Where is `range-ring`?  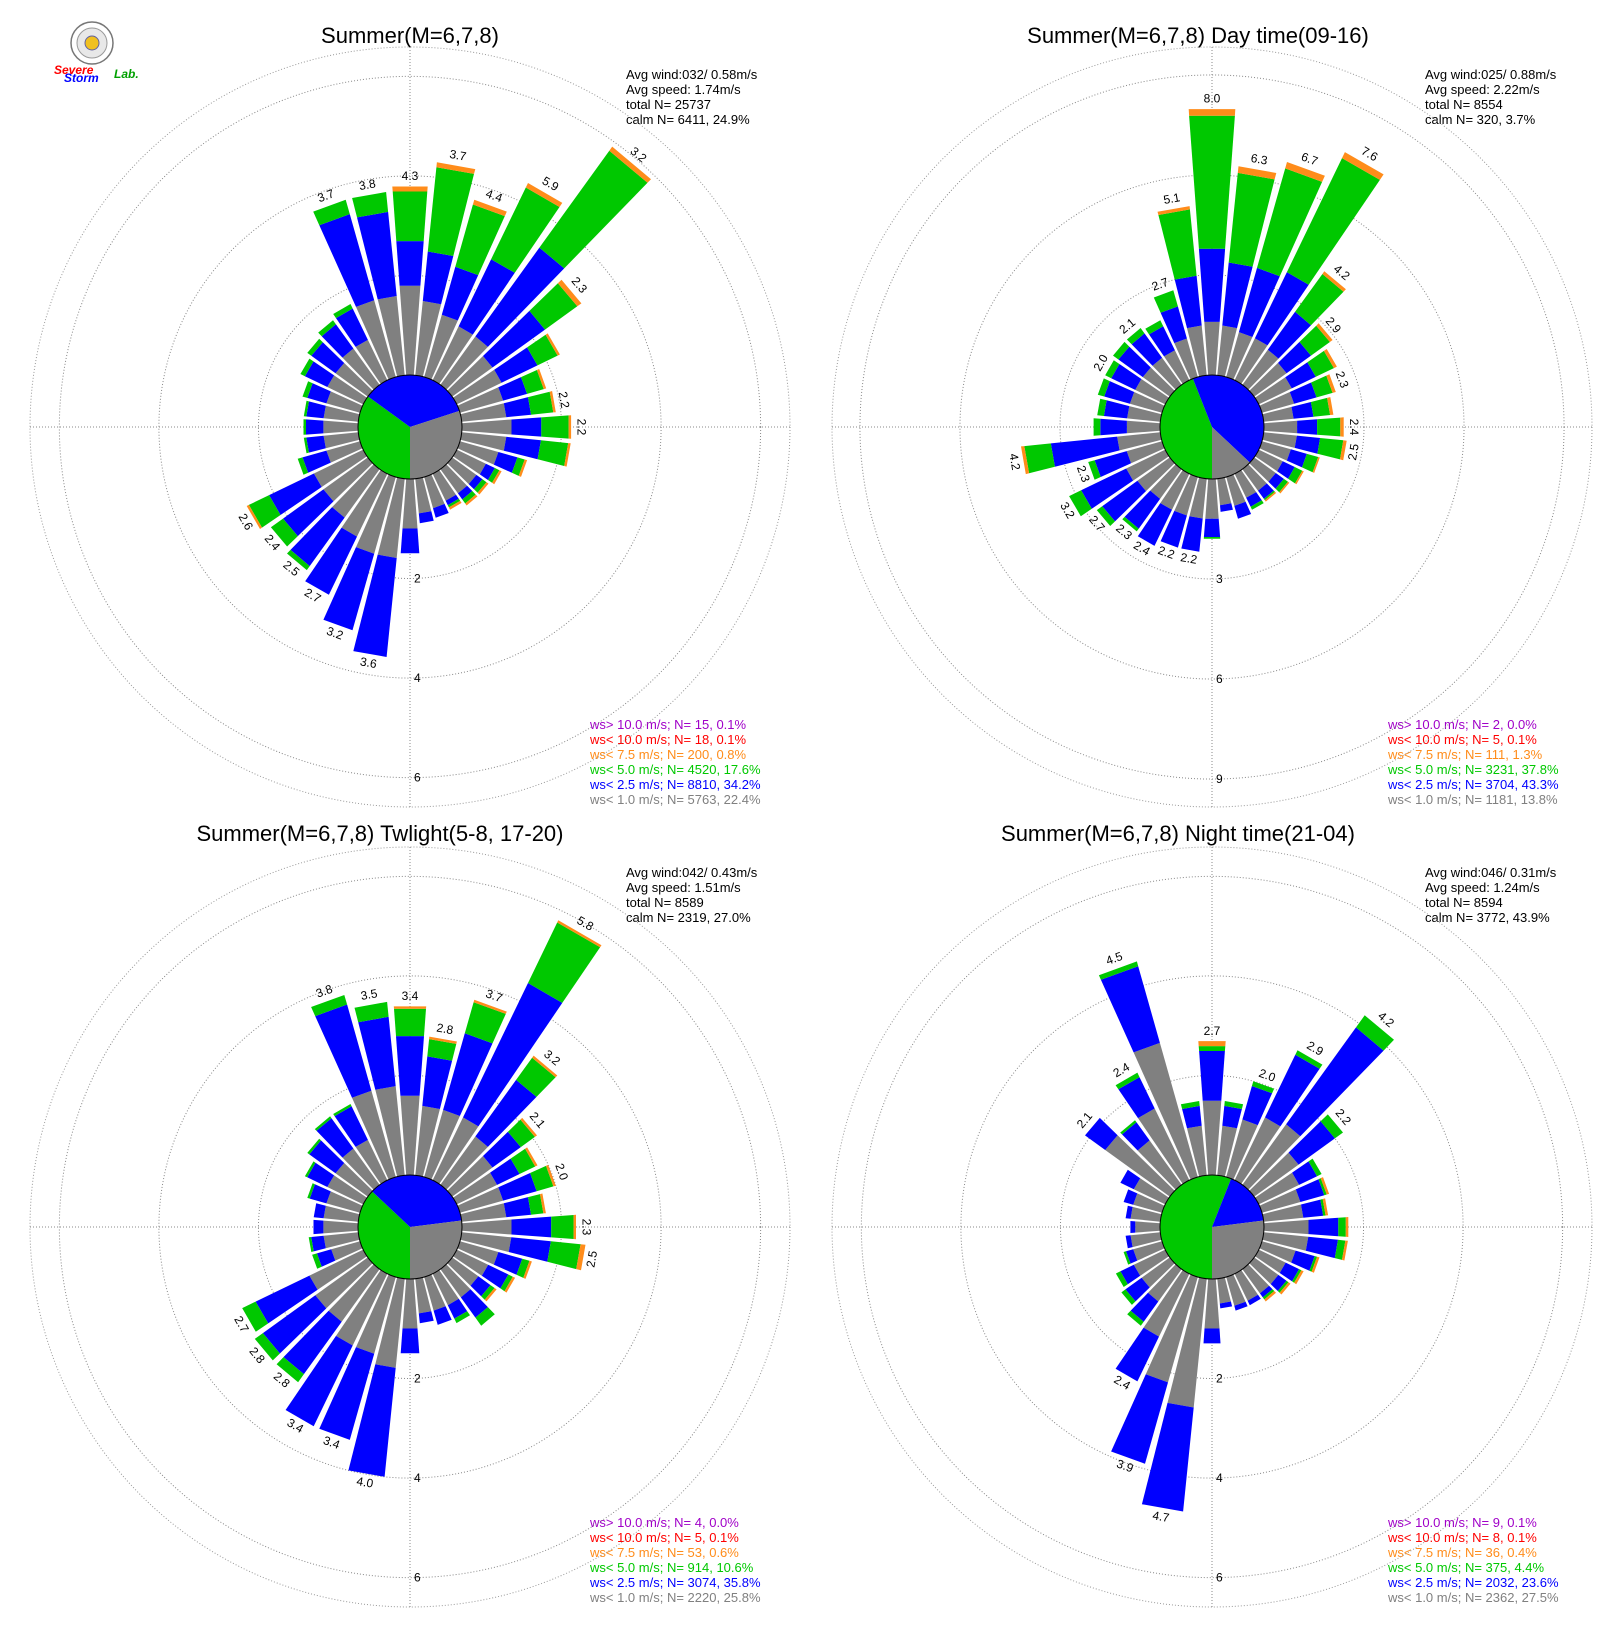
range-ring is located at coordinates (1212, 427).